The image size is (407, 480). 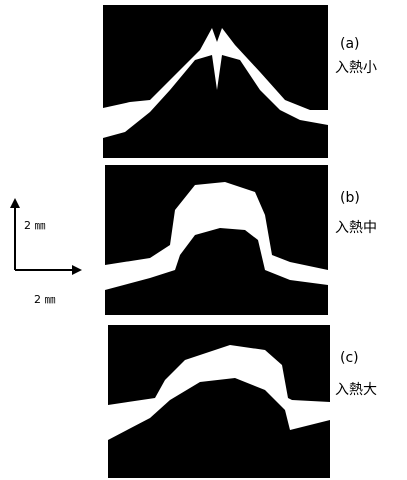 What do you see at coordinates (45, 299) in the screenshot?
I see `horizontal-scale-label: 2 ㎜` at bounding box center [45, 299].